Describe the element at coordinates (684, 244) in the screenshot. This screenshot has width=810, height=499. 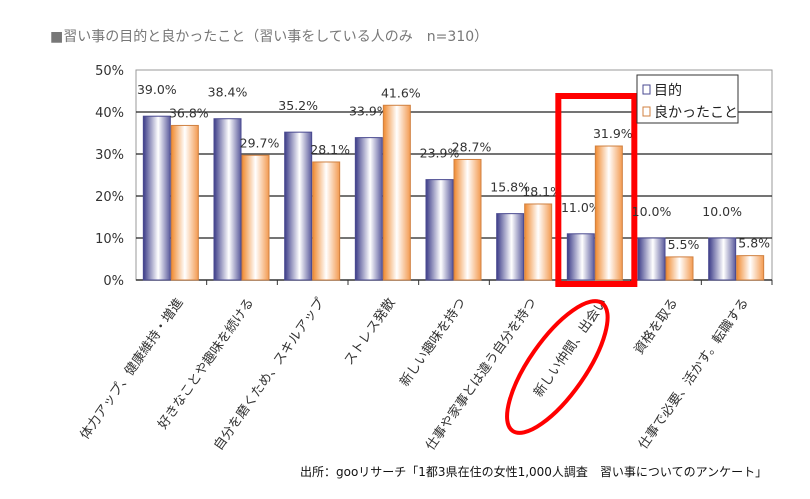
I see `data-label: 5.5%` at that location.